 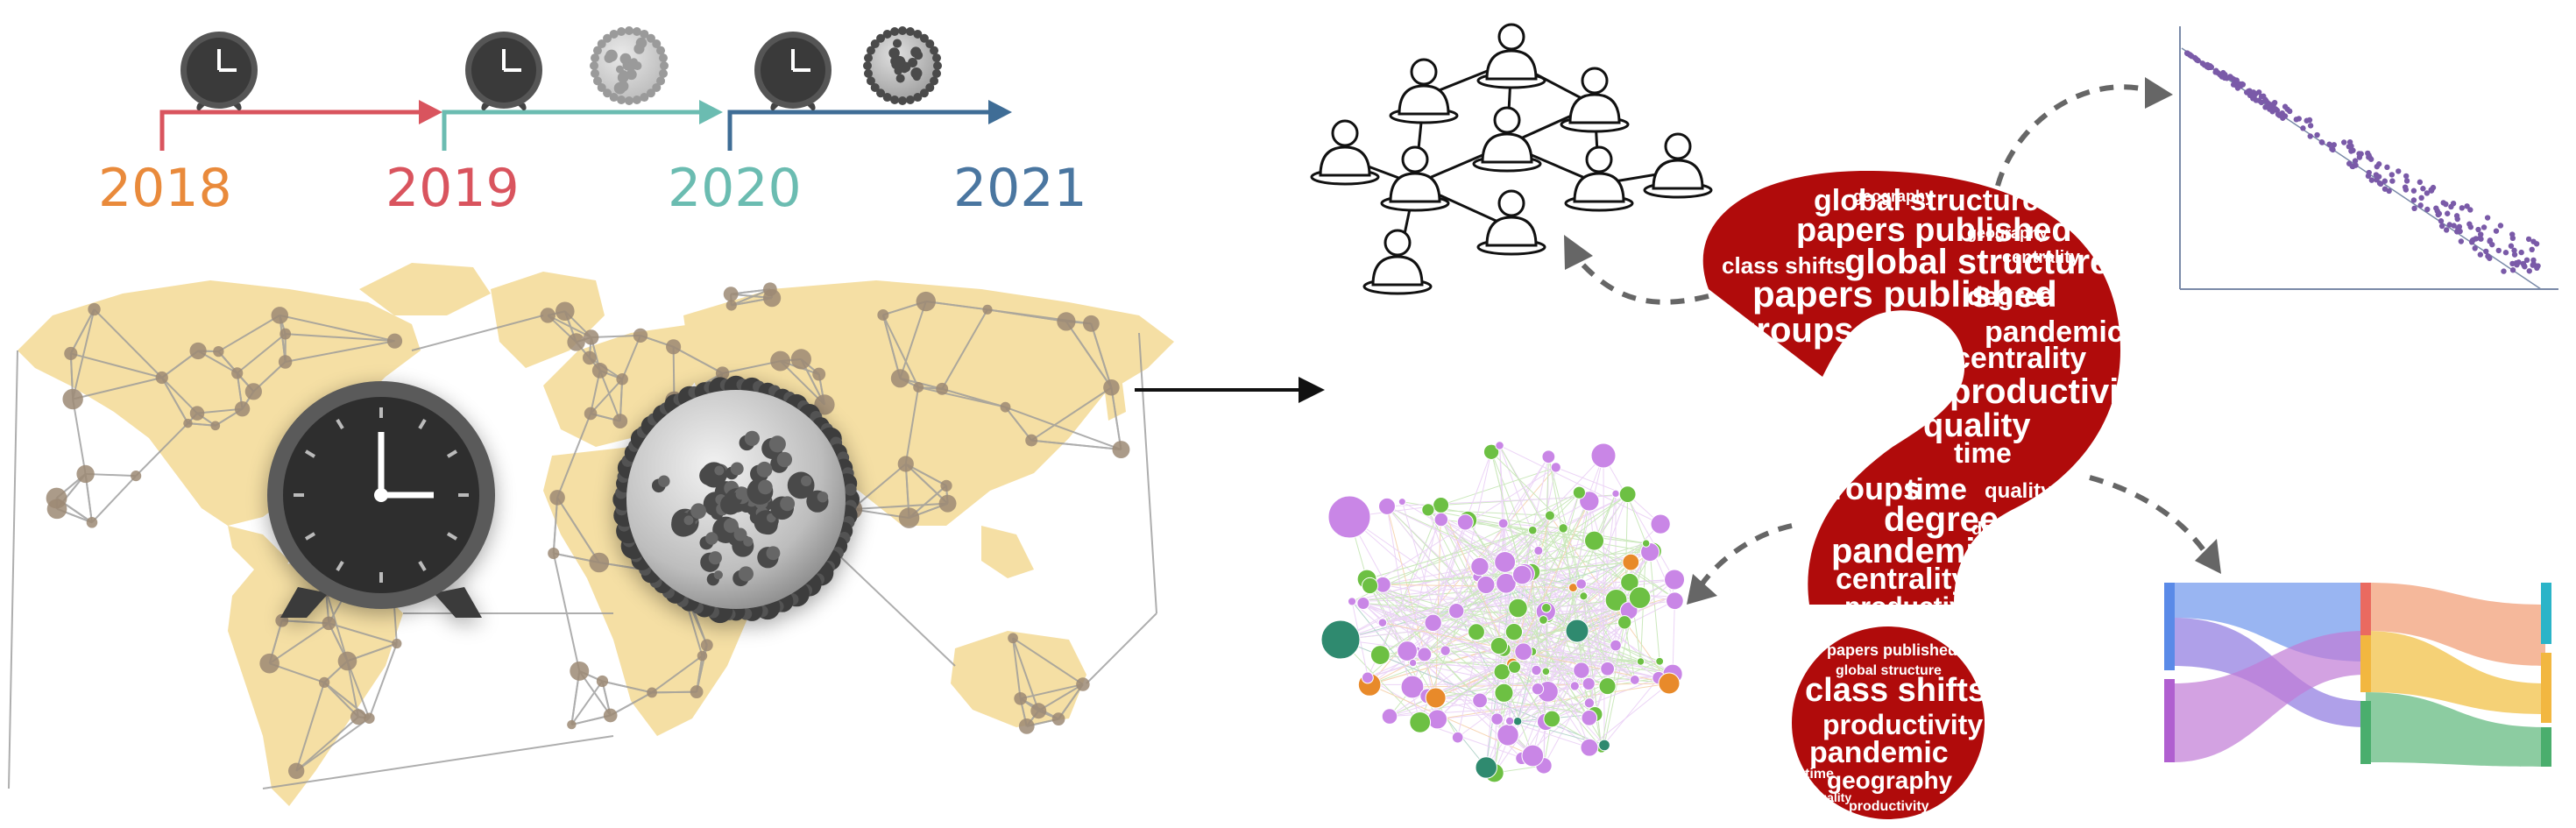 What do you see at coordinates (592, 122) in the screenshot?
I see `timeline: 2018 2019 2020 2021` at bounding box center [592, 122].